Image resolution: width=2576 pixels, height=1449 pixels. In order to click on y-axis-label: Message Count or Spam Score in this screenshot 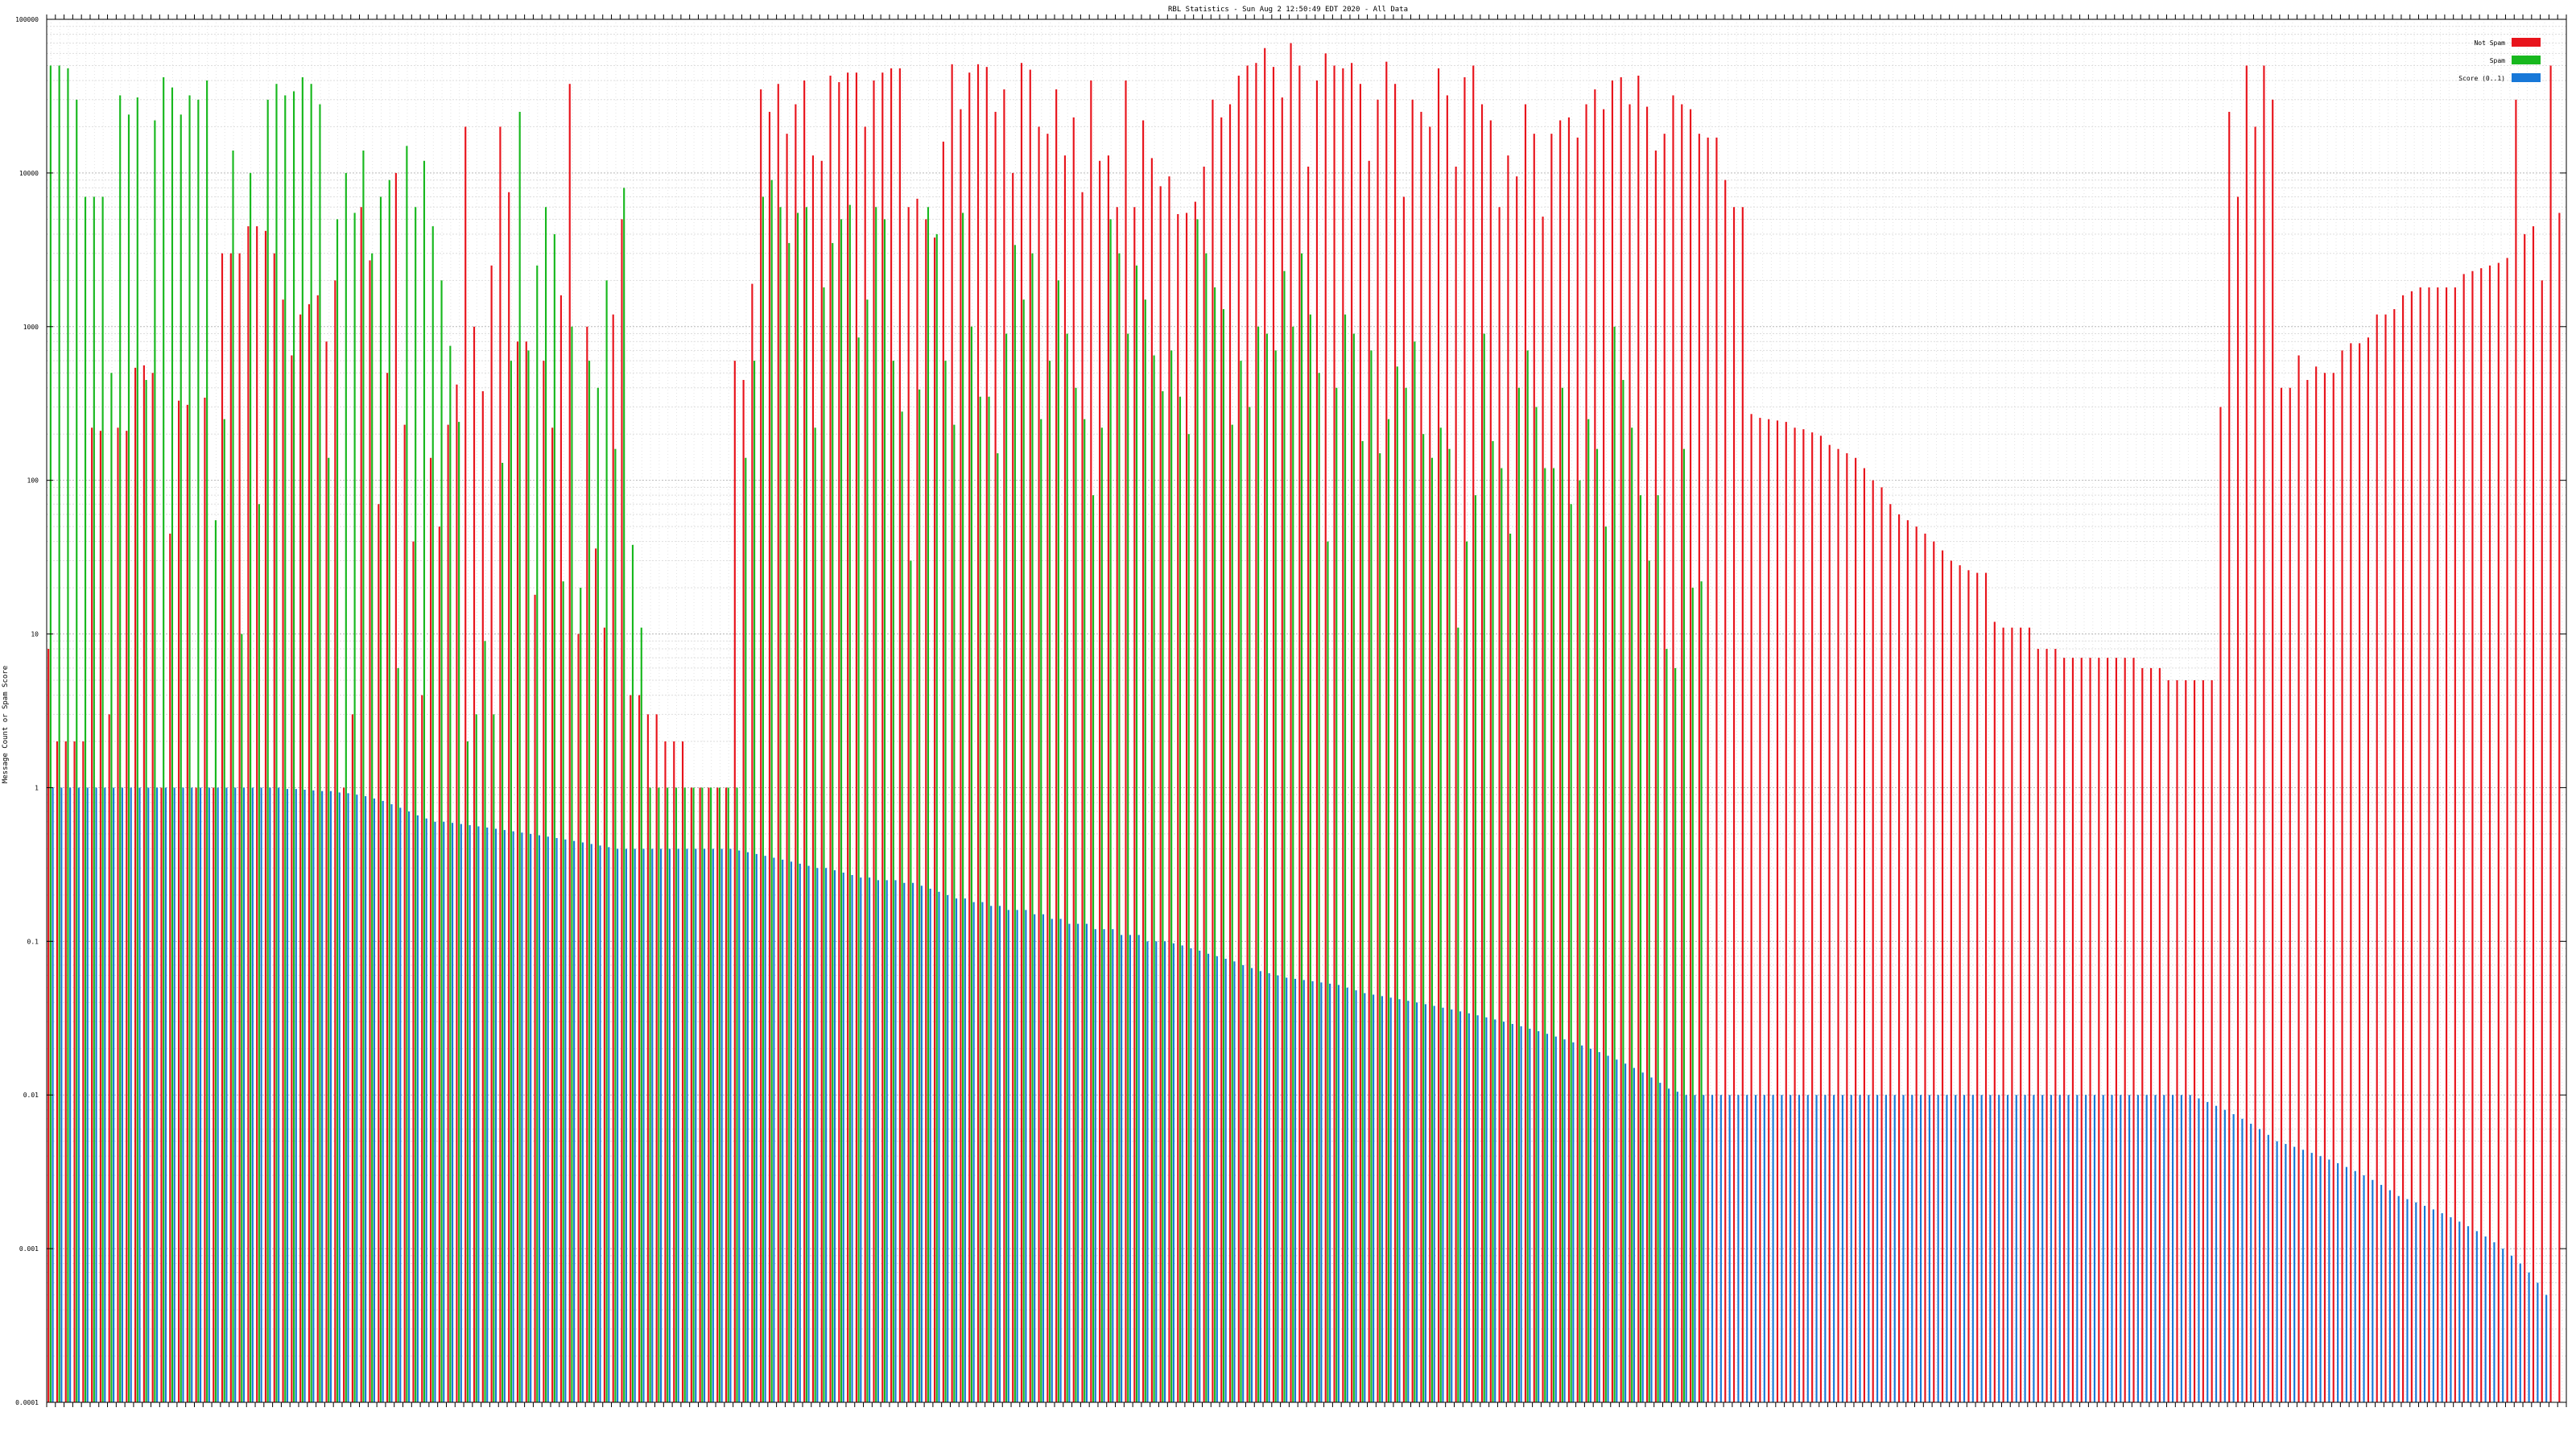, I will do `click(6, 724)`.